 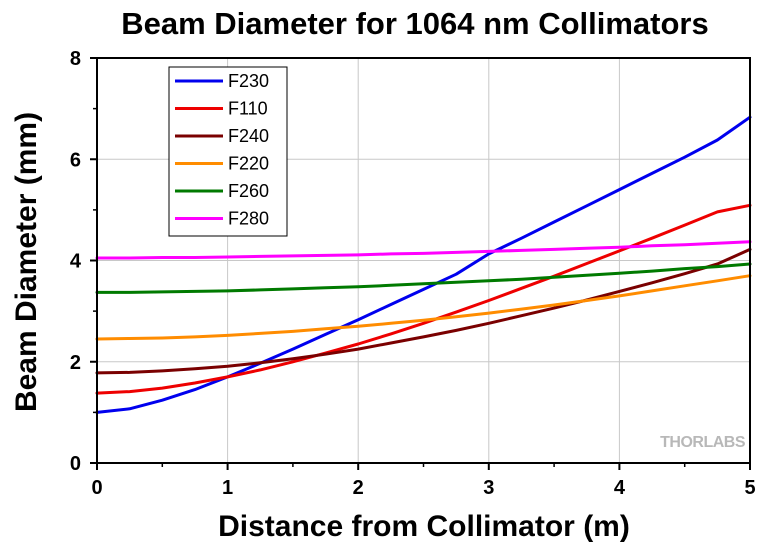 What do you see at coordinates (248, 81) in the screenshot?
I see `legend-label-f230: F230` at bounding box center [248, 81].